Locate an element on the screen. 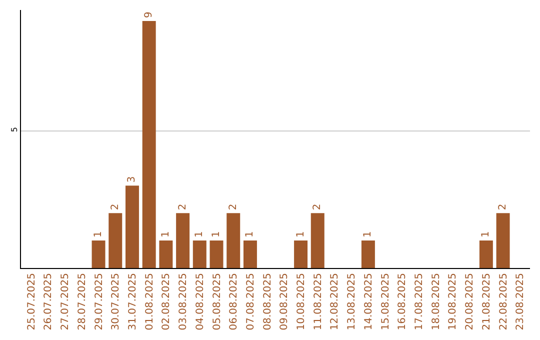  data-label: 3 is located at coordinates (132, 179).